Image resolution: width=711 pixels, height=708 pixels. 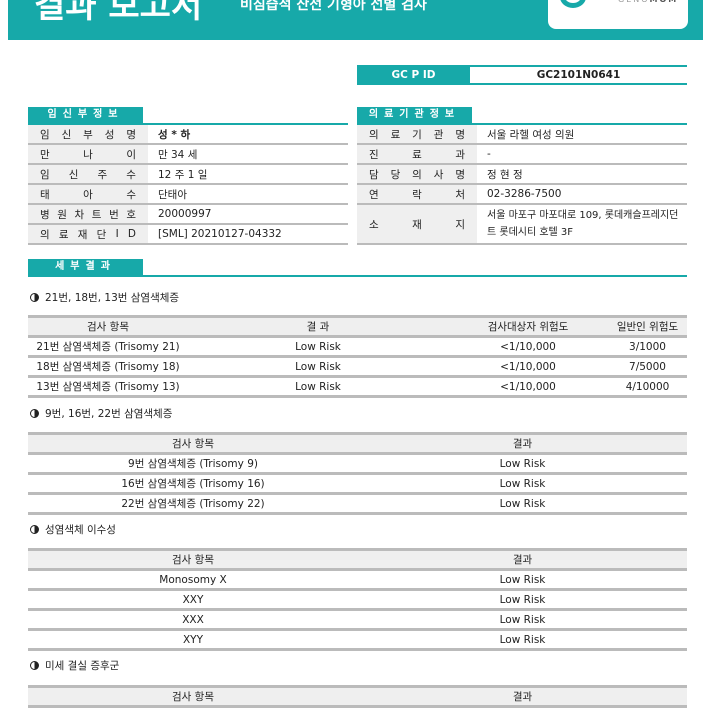 I want to click on info-row: 소 재 지 서울 마포구 마포대로 109, 롯데캐슬프레지던트 롯데시티 호텔 3F, so click(x=522, y=225).